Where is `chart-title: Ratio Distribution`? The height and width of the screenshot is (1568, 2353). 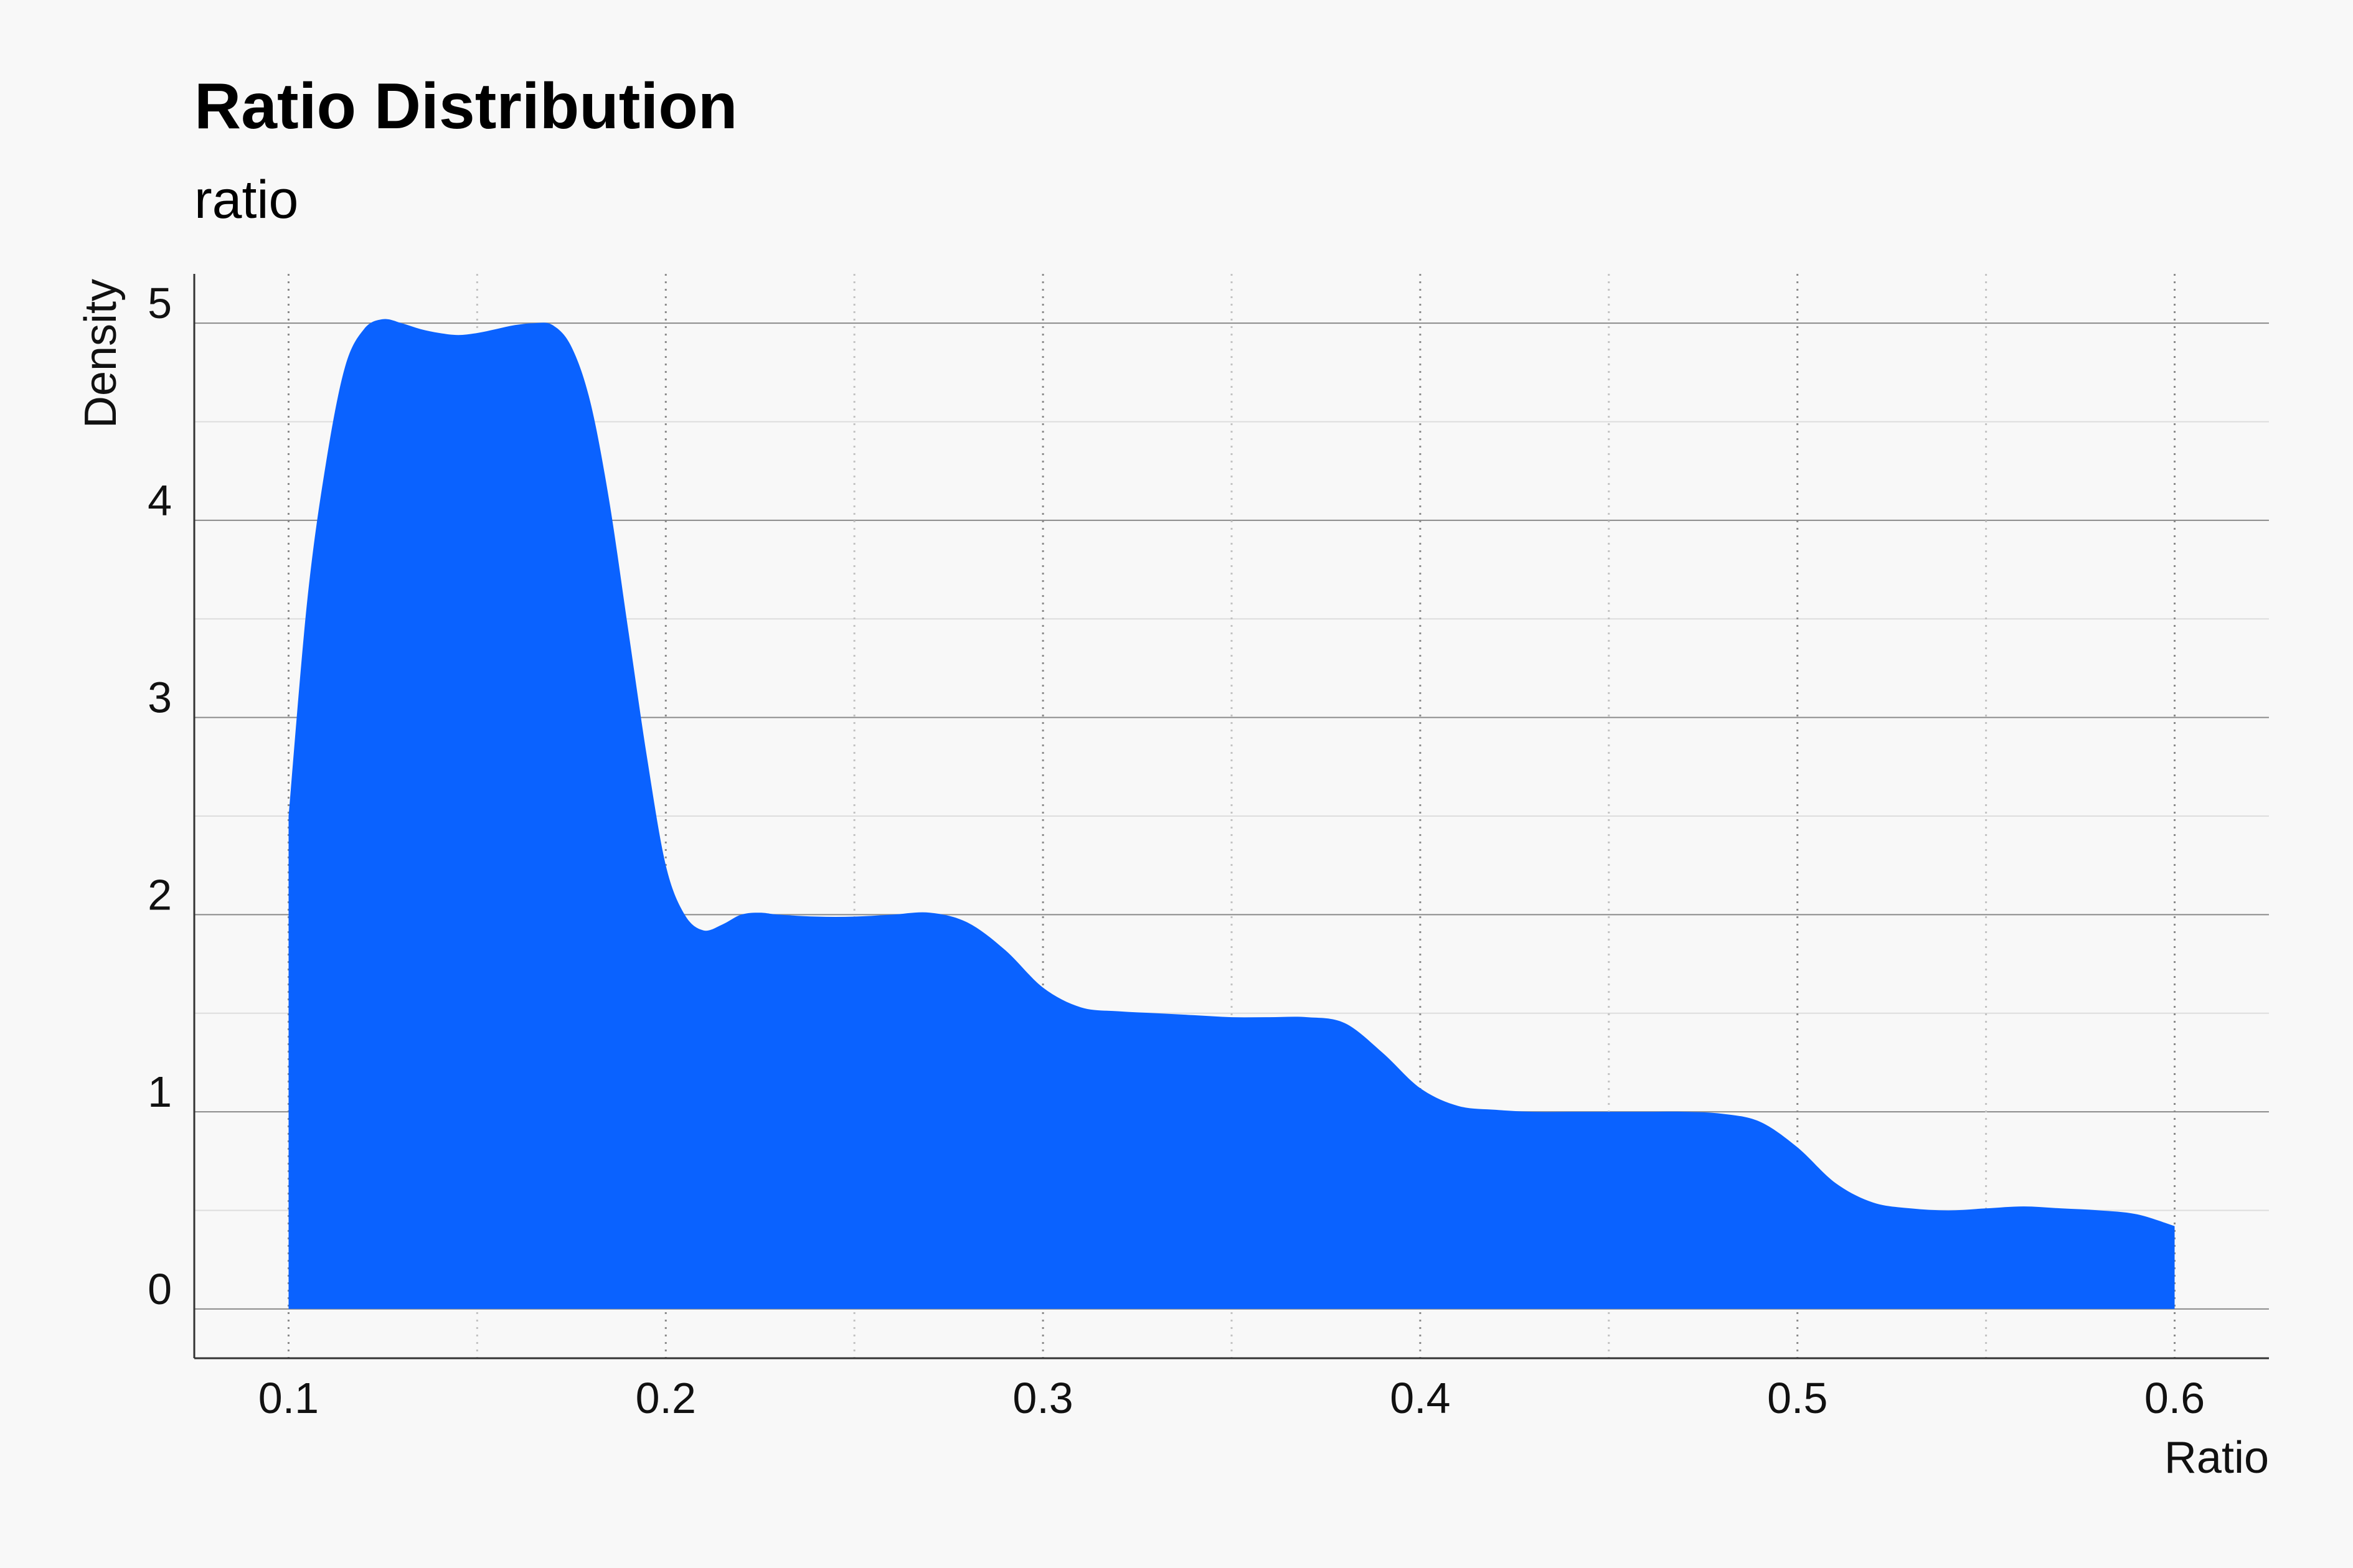 chart-title: Ratio Distribution is located at coordinates (465, 106).